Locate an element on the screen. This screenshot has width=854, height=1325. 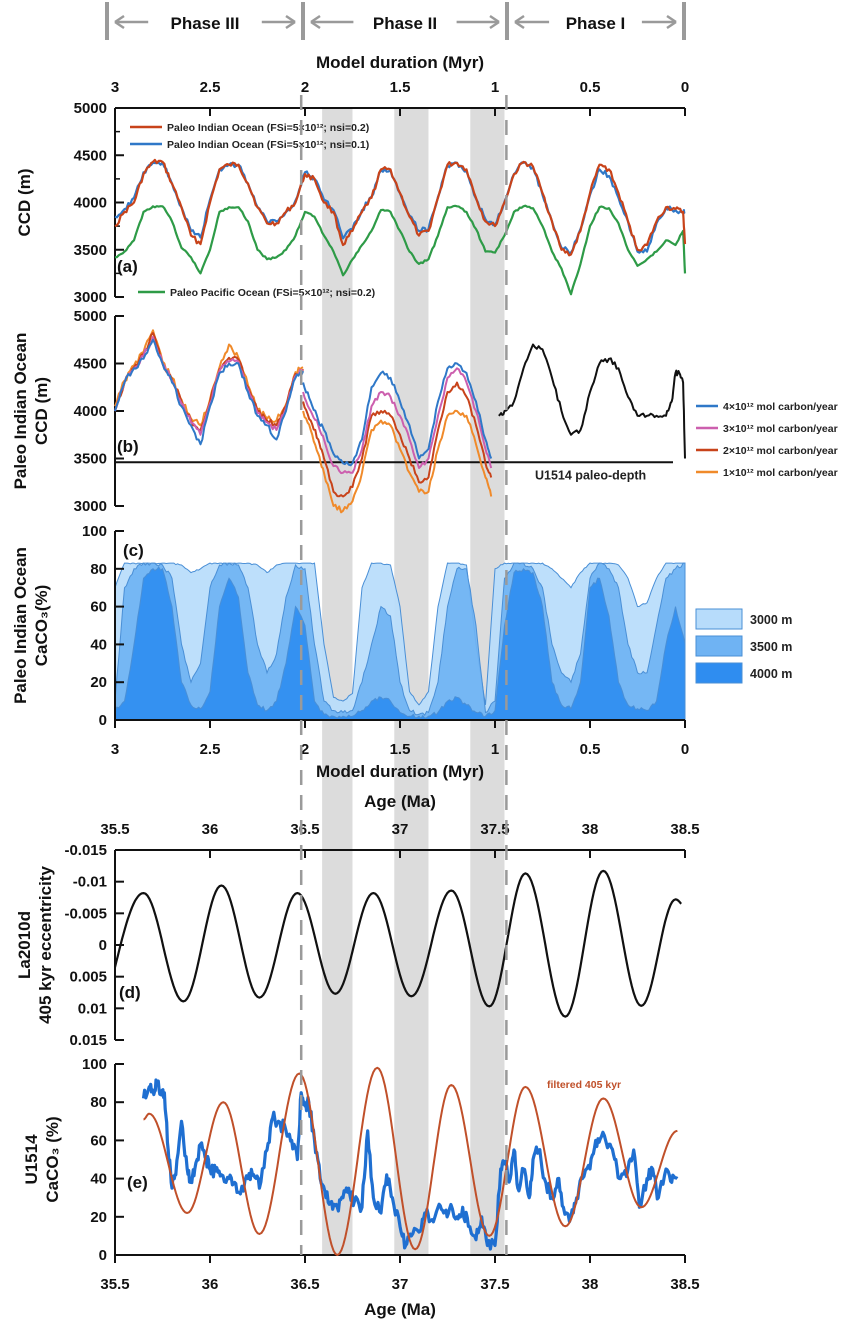
panel-b-y-axis-tick-label: 4500 is located at coordinates (90, 364).